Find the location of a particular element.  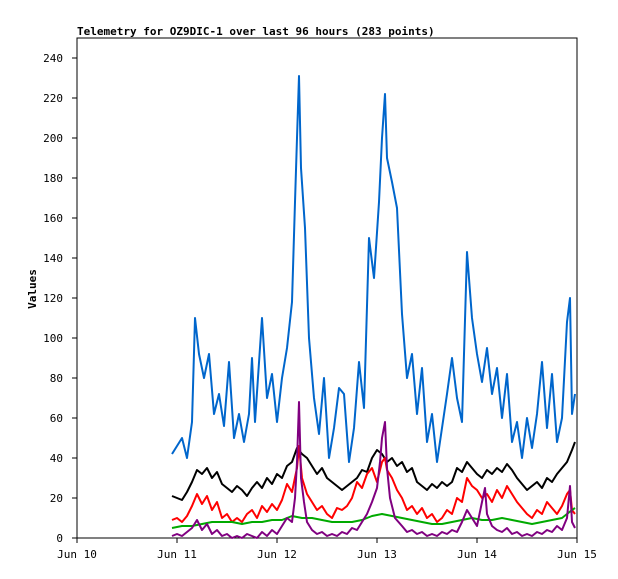

y-tick-label: 60 is located at coordinates (56, 418).